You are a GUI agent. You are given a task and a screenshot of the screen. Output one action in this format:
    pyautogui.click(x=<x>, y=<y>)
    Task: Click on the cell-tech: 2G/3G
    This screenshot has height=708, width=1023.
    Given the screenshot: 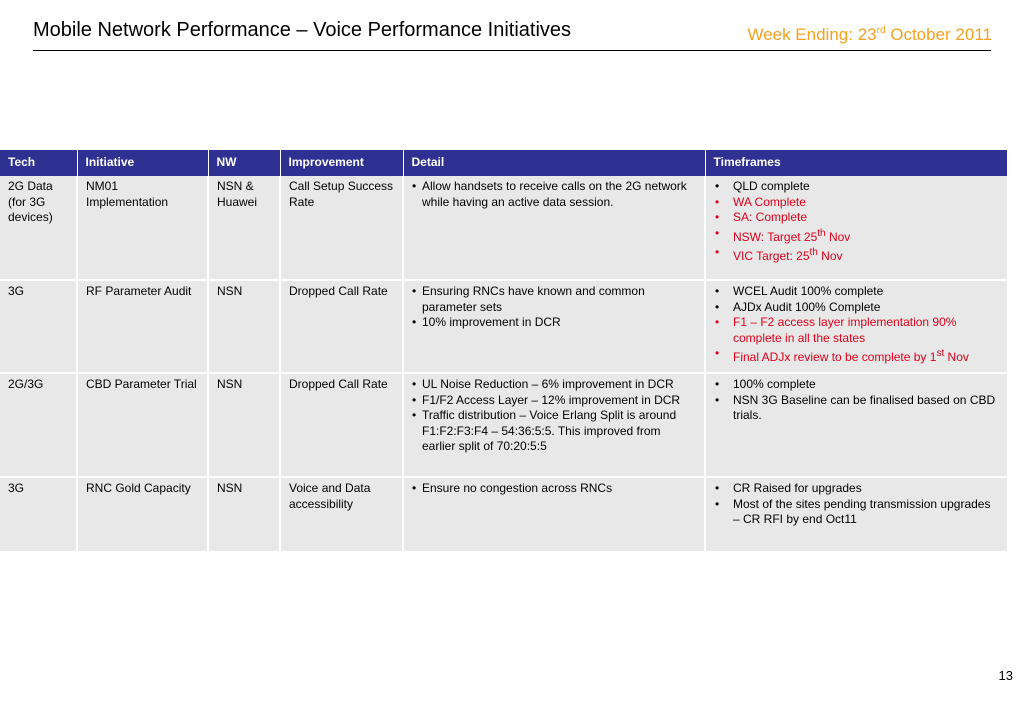 What is the action you would take?
    pyautogui.click(x=39, y=425)
    